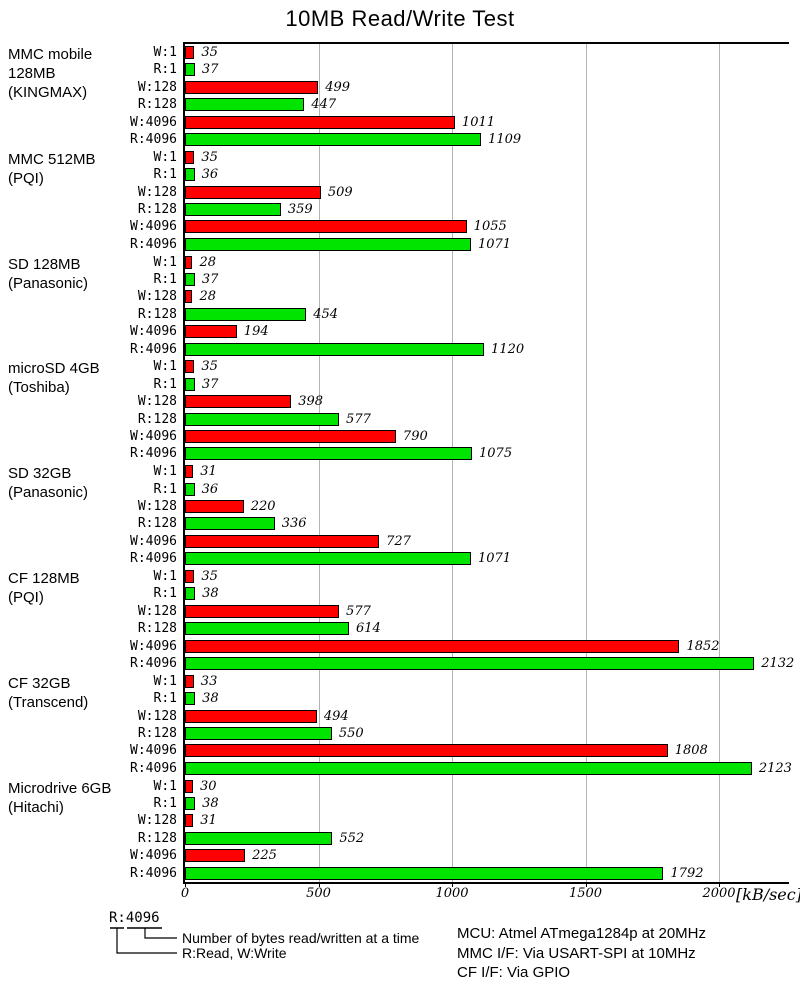  Describe the element at coordinates (93, 693) in the screenshot. I see `card-label: CF 32GB (Transcend)` at that location.